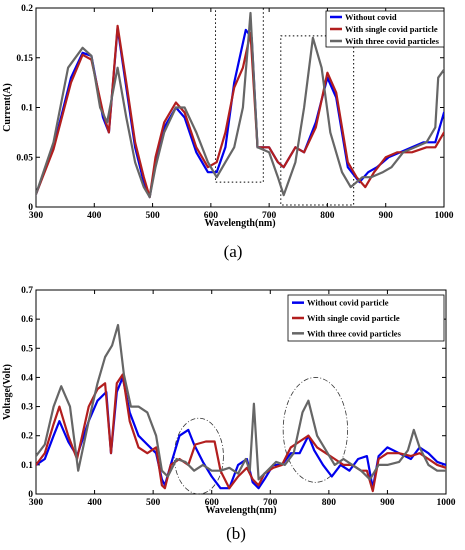 The image size is (465, 550). What do you see at coordinates (348, 303) in the screenshot?
I see `legend-label: Without covid particle` at bounding box center [348, 303].